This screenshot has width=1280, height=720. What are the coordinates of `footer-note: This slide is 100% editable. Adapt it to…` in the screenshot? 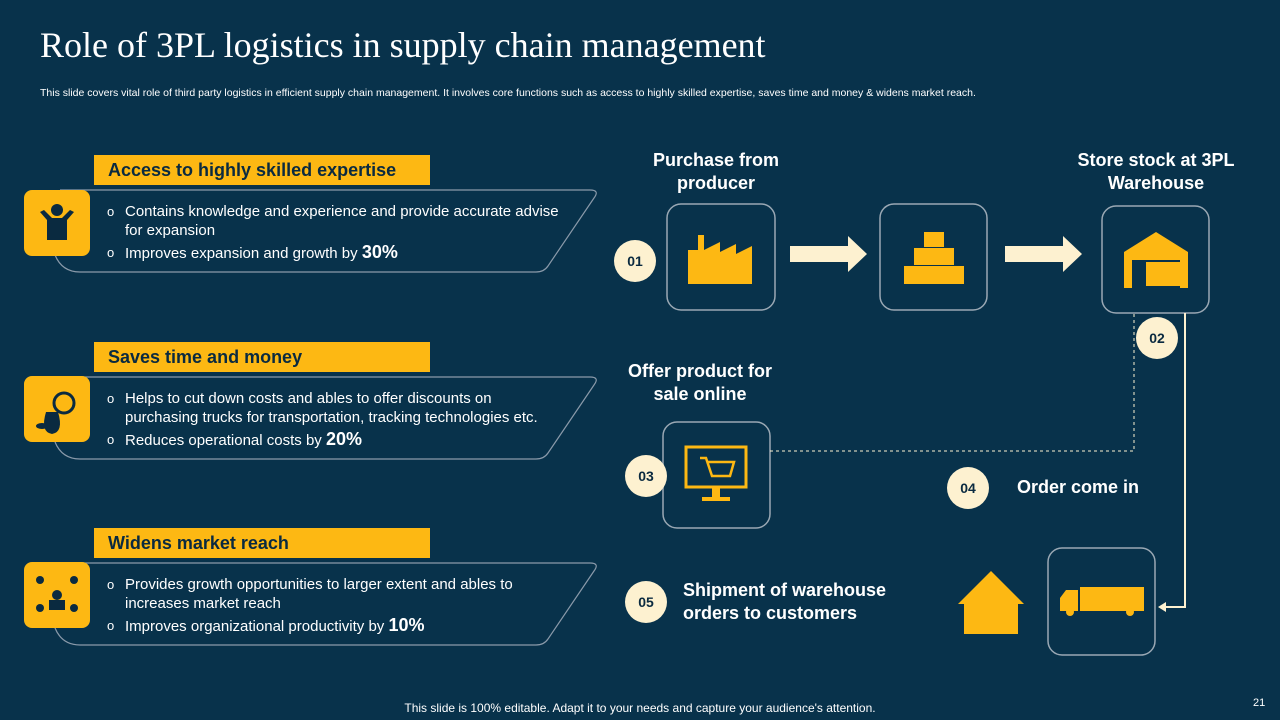 It's located at (640, 708).